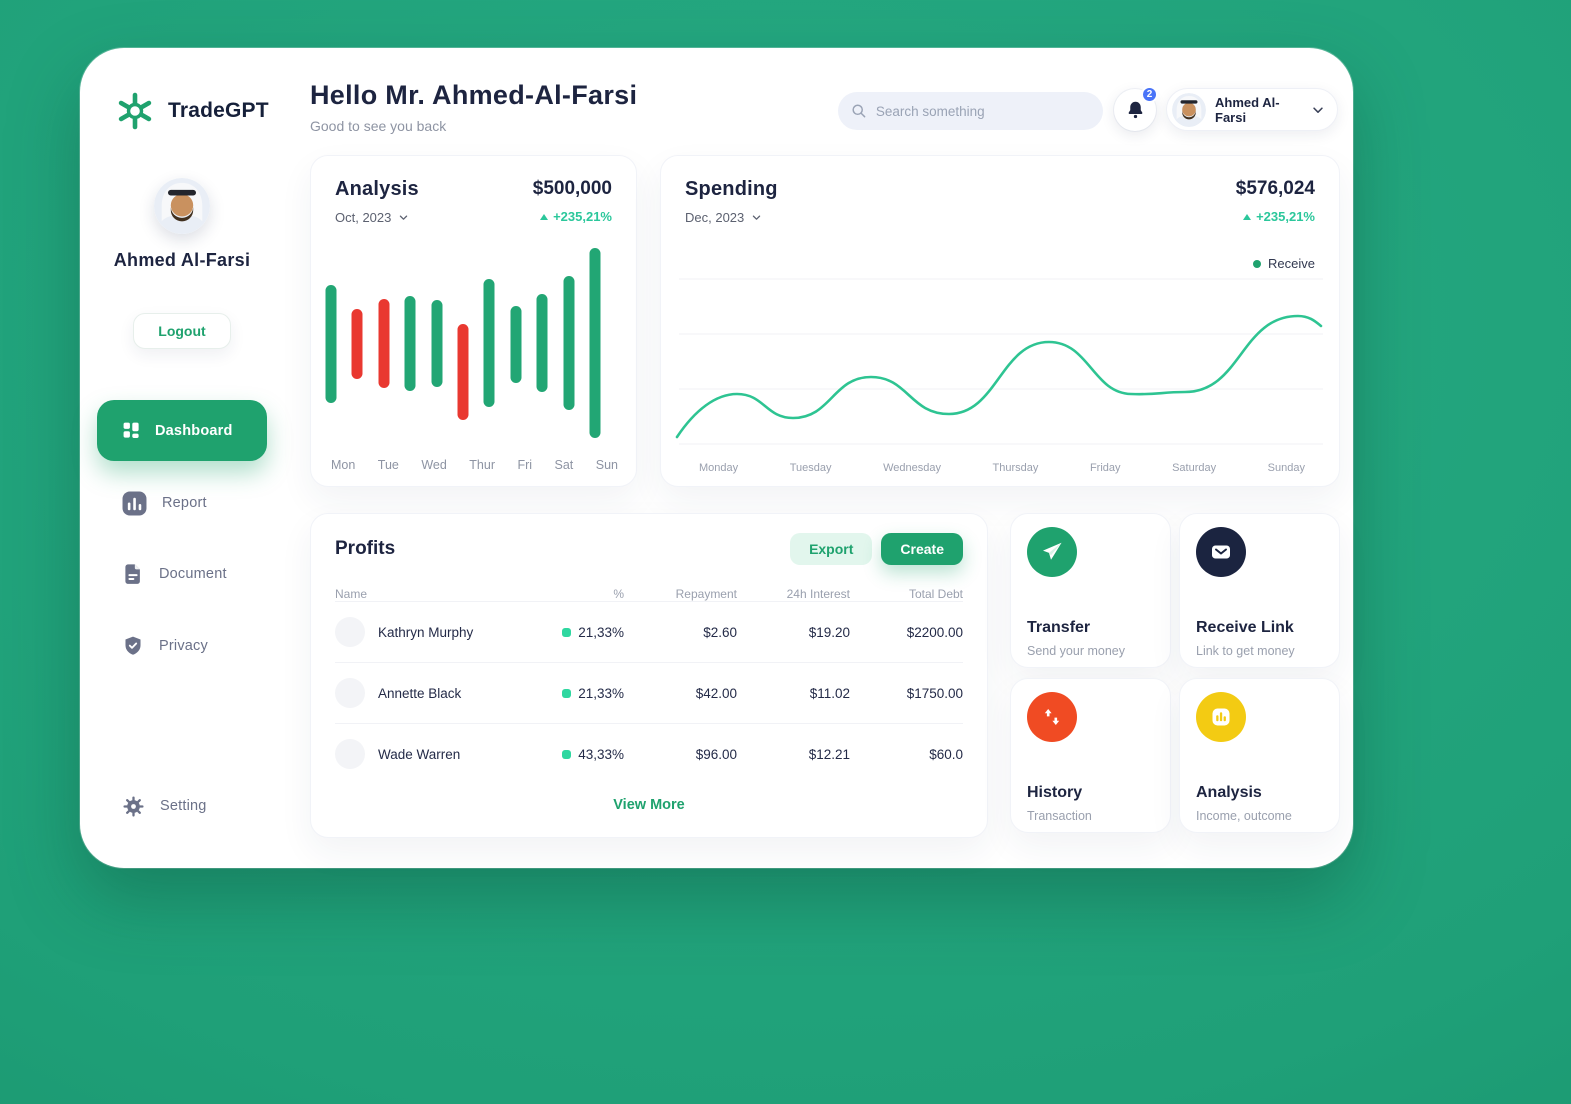 The height and width of the screenshot is (1104, 1571). What do you see at coordinates (922, 549) in the screenshot?
I see `create-button: Create` at bounding box center [922, 549].